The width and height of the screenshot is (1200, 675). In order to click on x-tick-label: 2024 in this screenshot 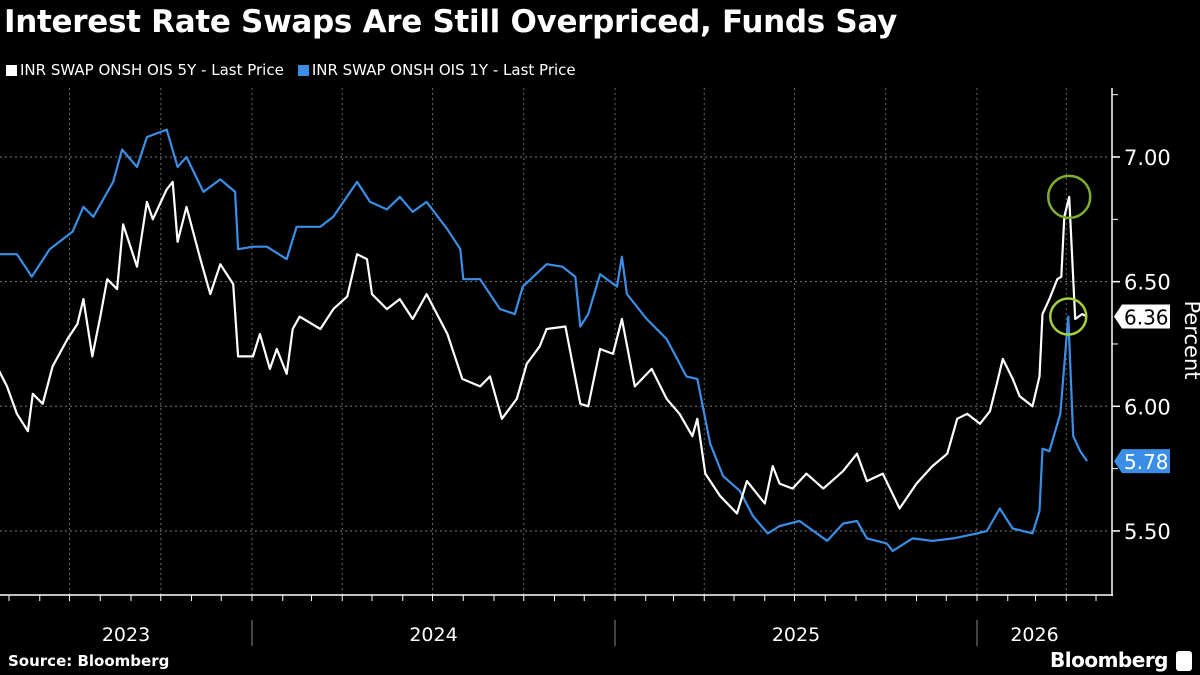, I will do `click(433, 635)`.